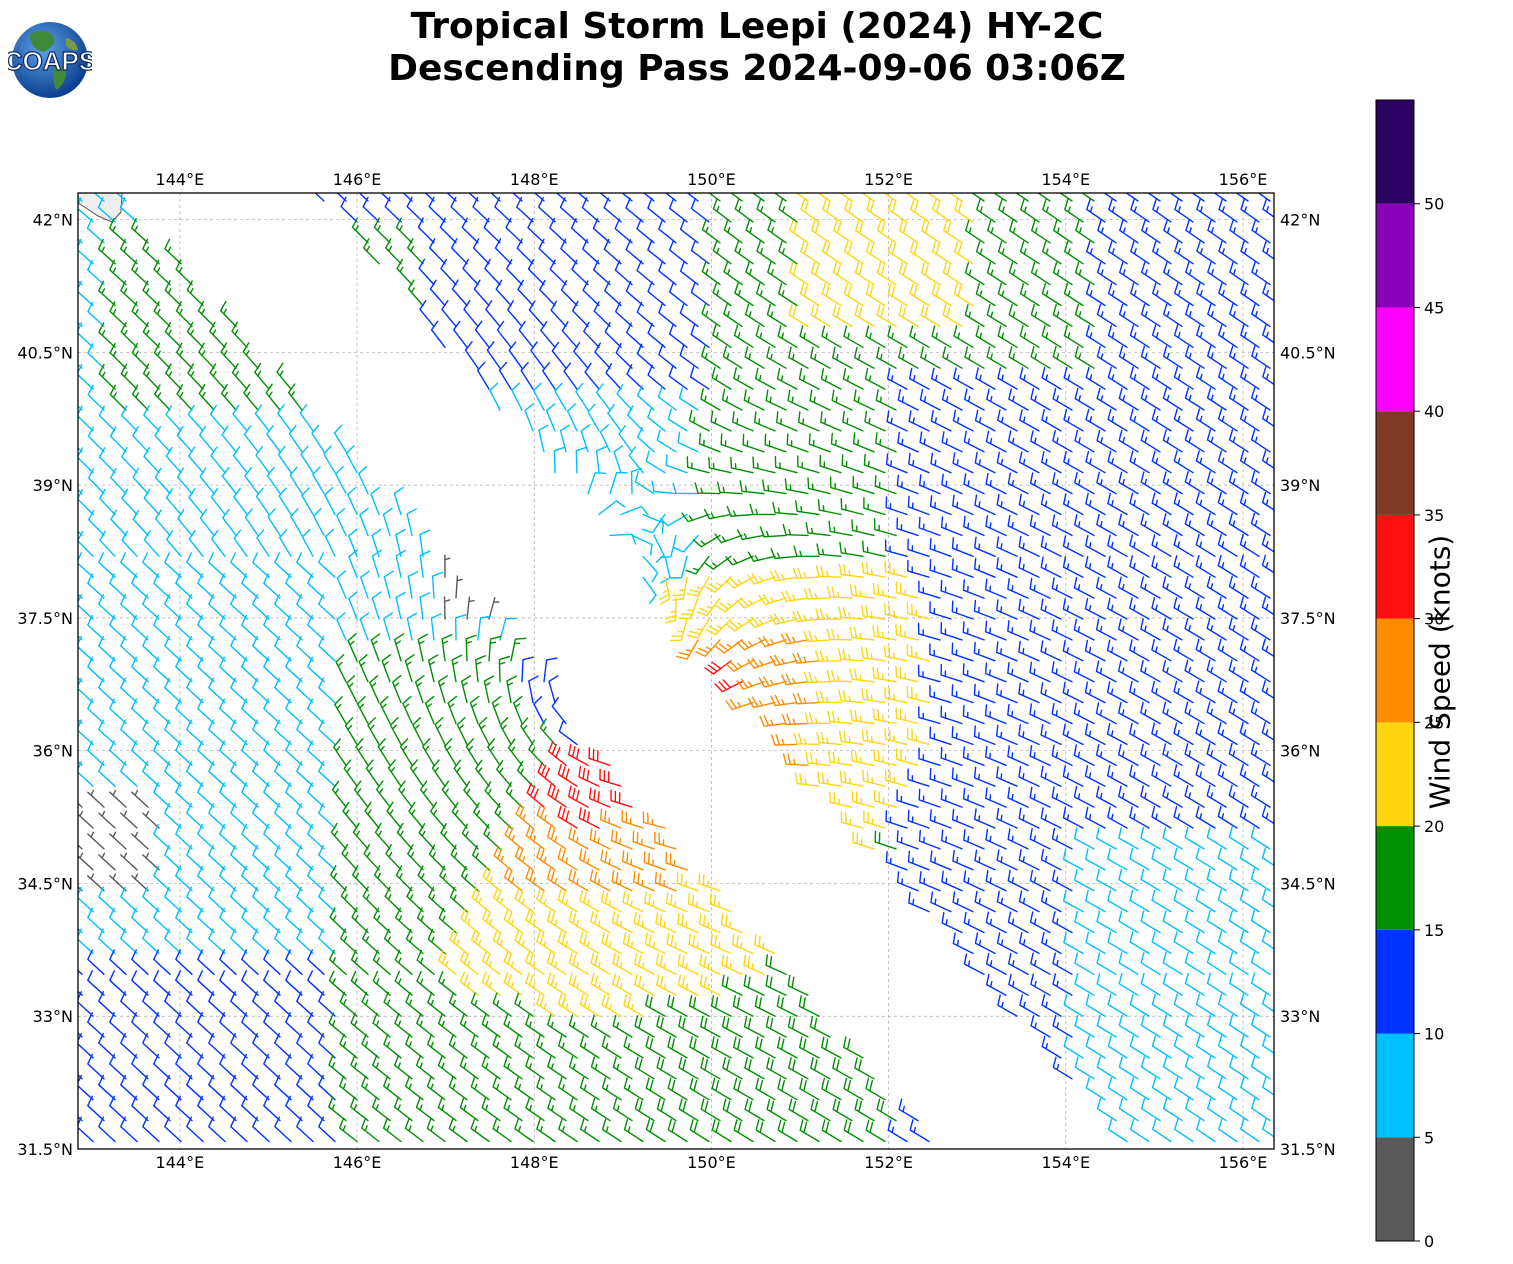  I want to click on colorbar-tick-label: 30, so click(1434, 619).